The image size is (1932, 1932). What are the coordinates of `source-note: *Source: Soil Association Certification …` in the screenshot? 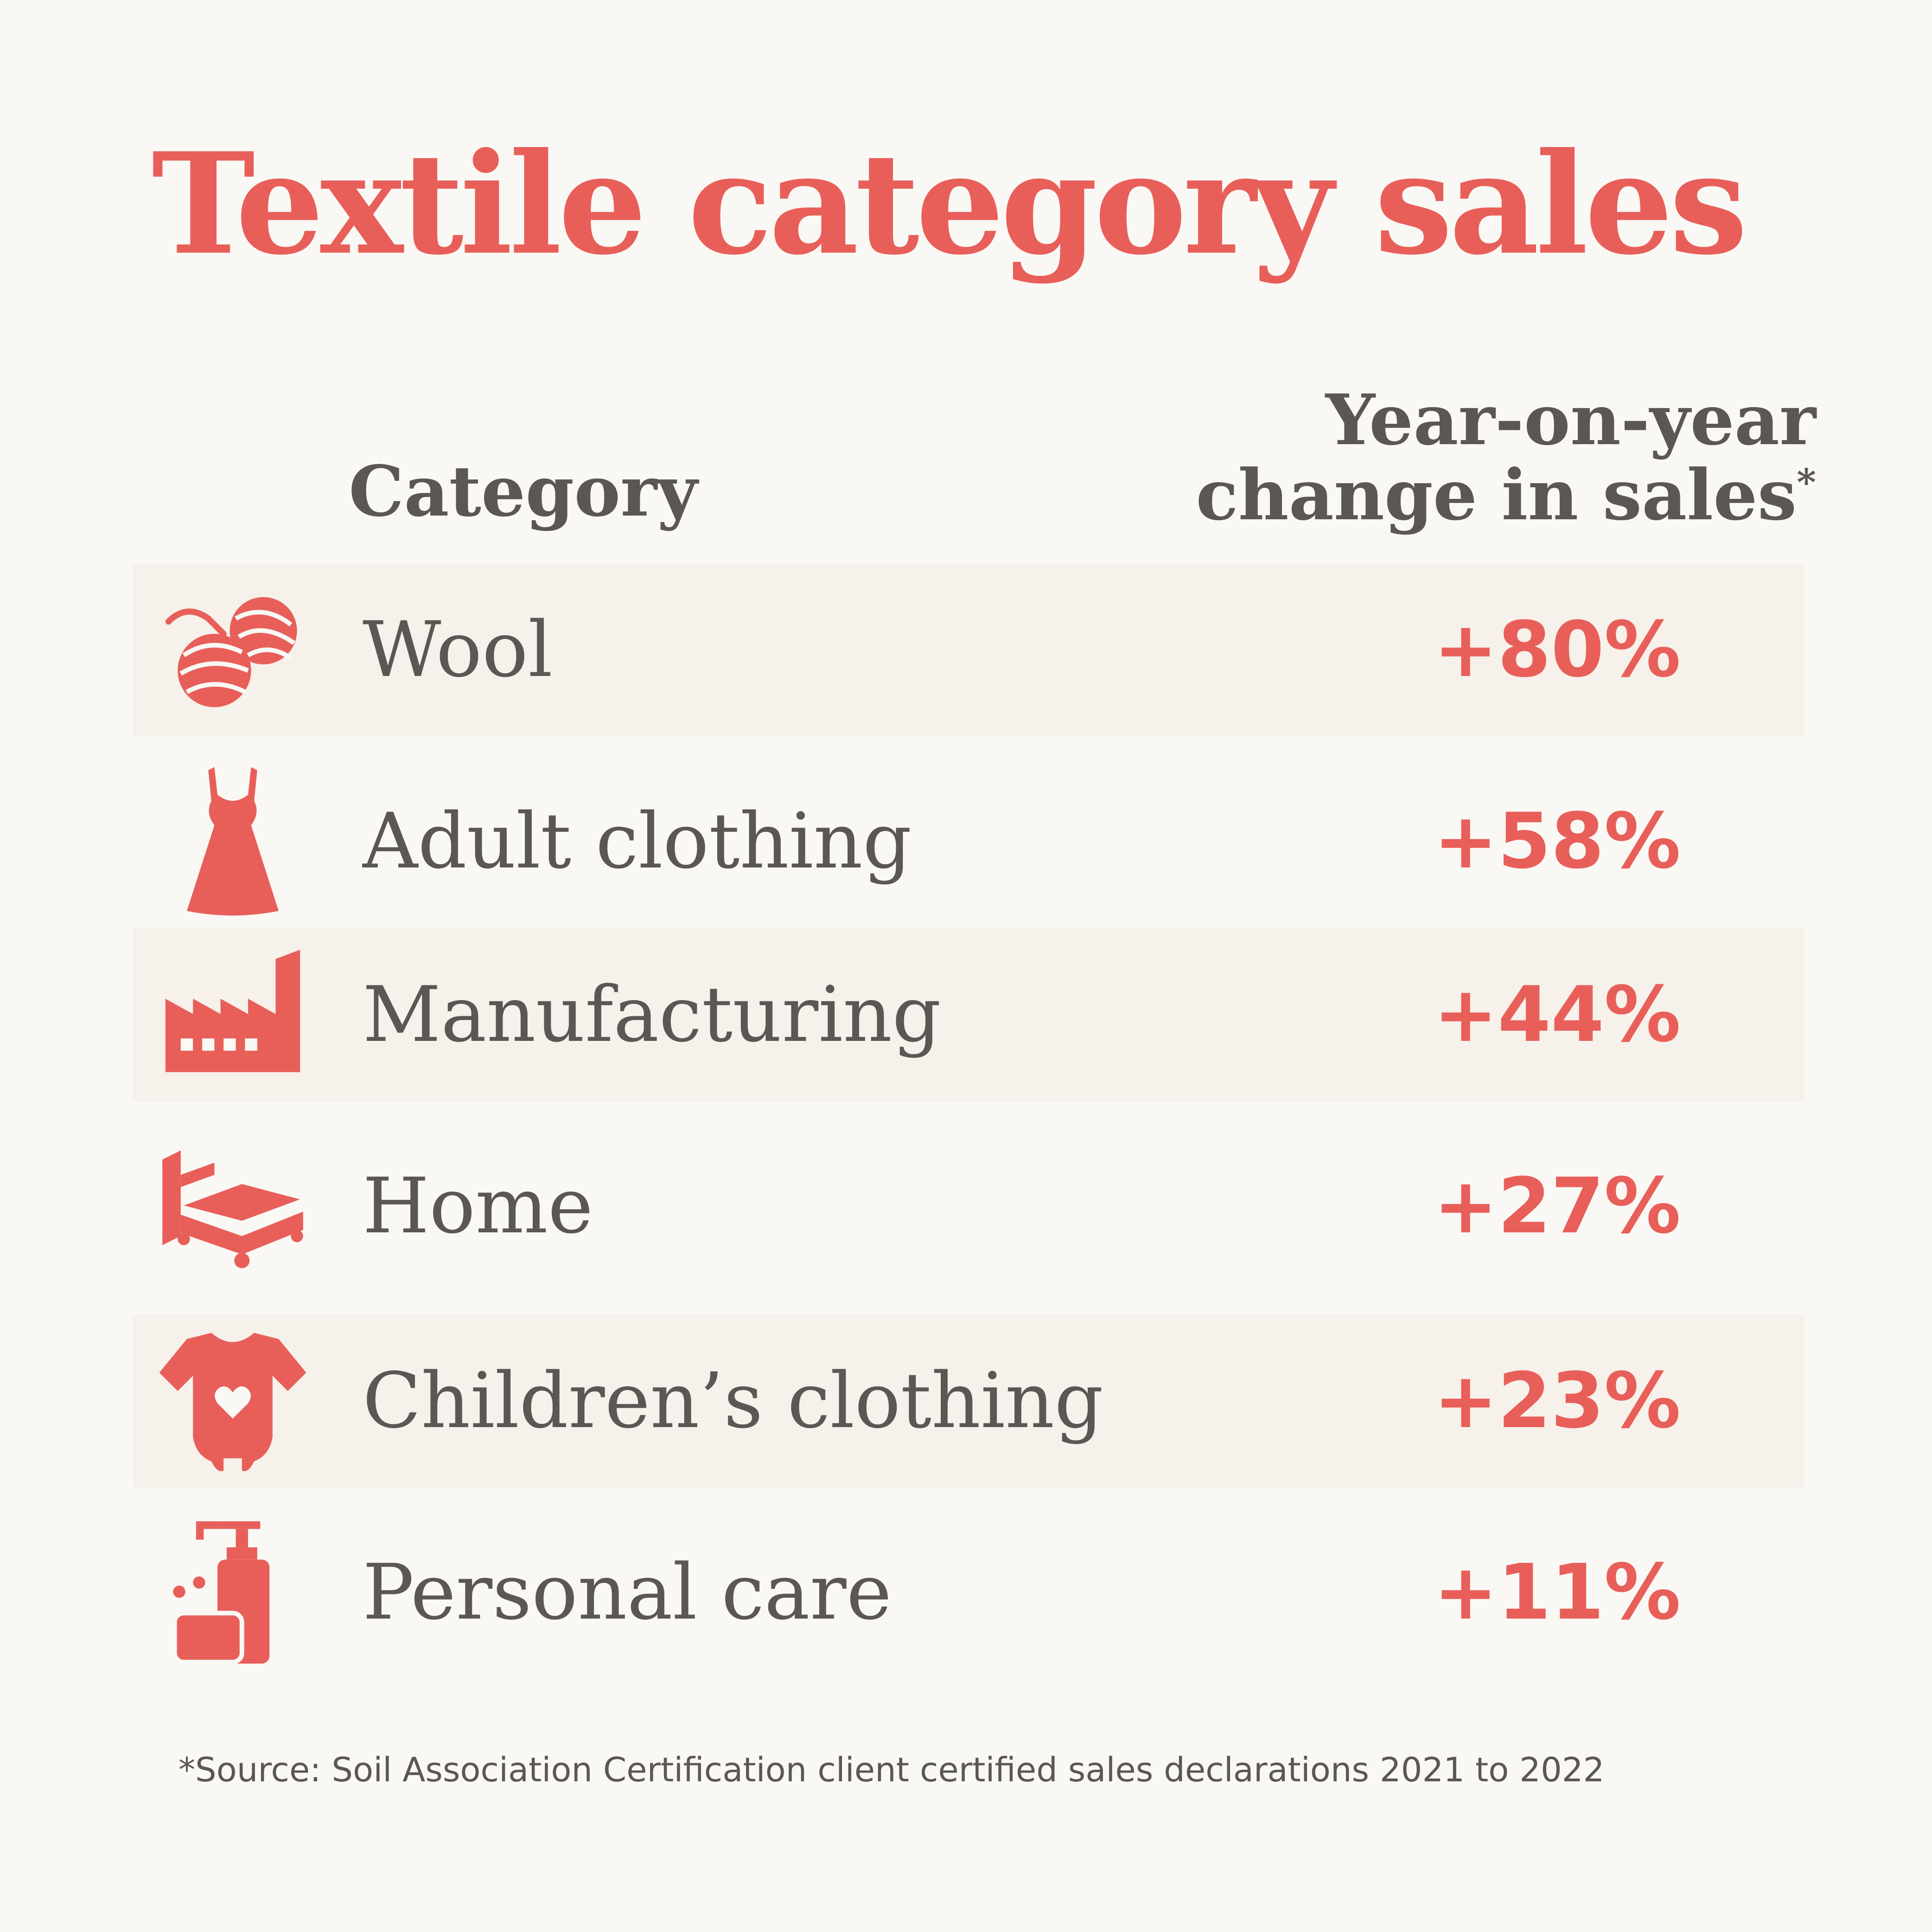 It's located at (892, 1769).